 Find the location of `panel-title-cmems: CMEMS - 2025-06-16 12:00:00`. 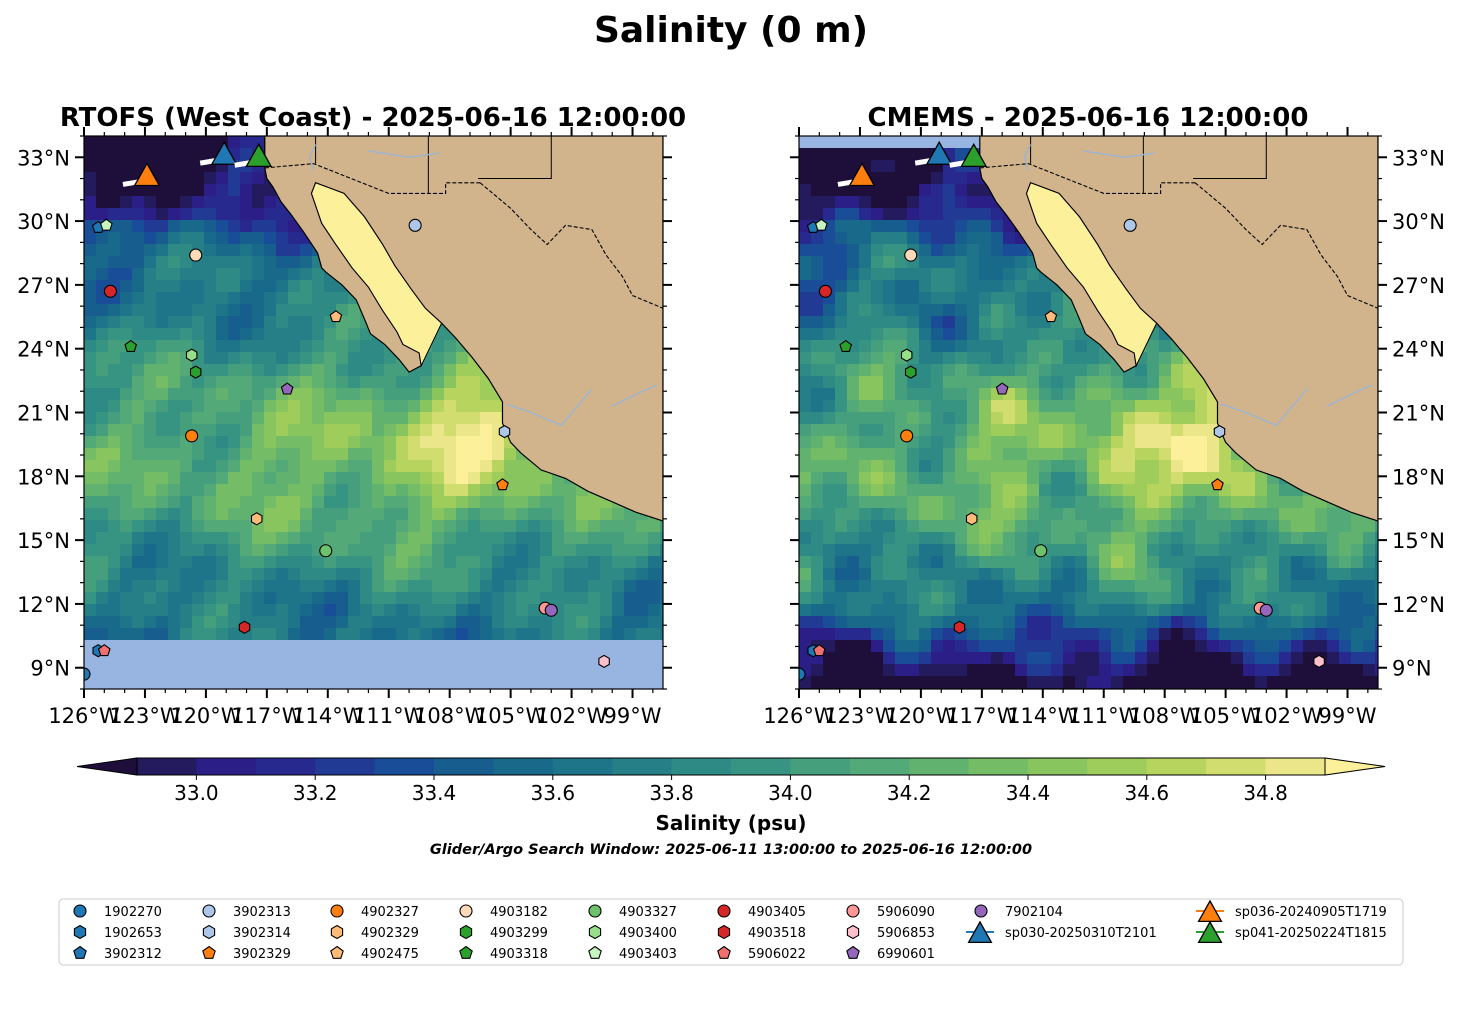

panel-title-cmems: CMEMS - 2025-06-16 12:00:00 is located at coordinates (1088, 118).